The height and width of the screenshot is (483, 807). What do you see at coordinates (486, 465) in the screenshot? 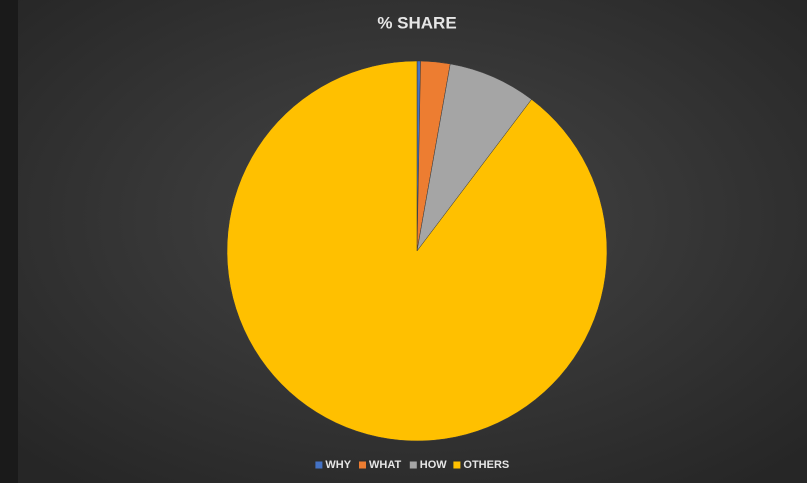
I see `legend-label: OTHERS` at bounding box center [486, 465].